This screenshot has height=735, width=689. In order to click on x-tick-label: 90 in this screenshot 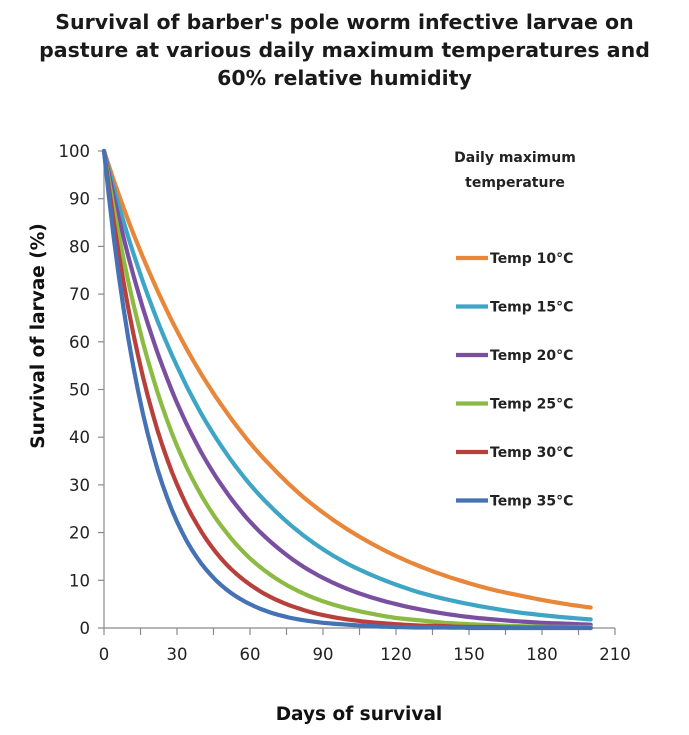, I will do `click(323, 654)`.